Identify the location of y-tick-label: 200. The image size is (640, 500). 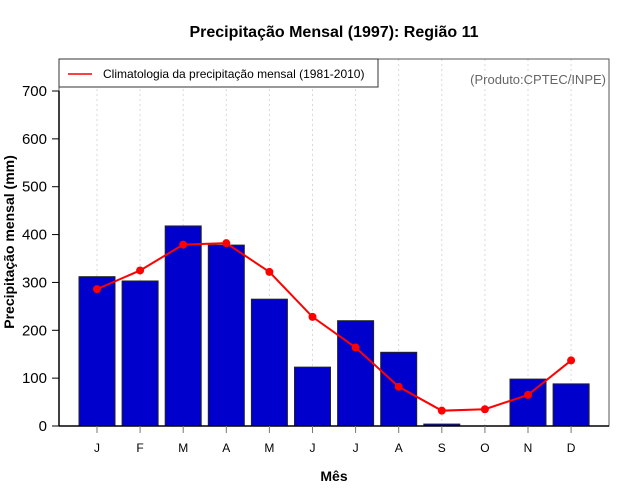
(34, 330).